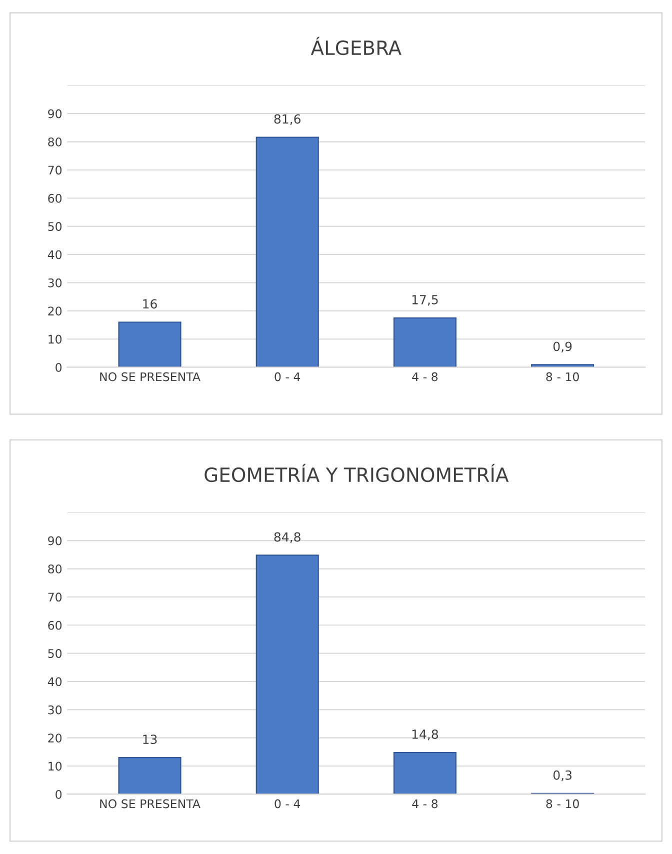 Image resolution: width=672 pixels, height=854 pixels. Describe the element at coordinates (562, 776) in the screenshot. I see `data-label: 0,3` at that location.